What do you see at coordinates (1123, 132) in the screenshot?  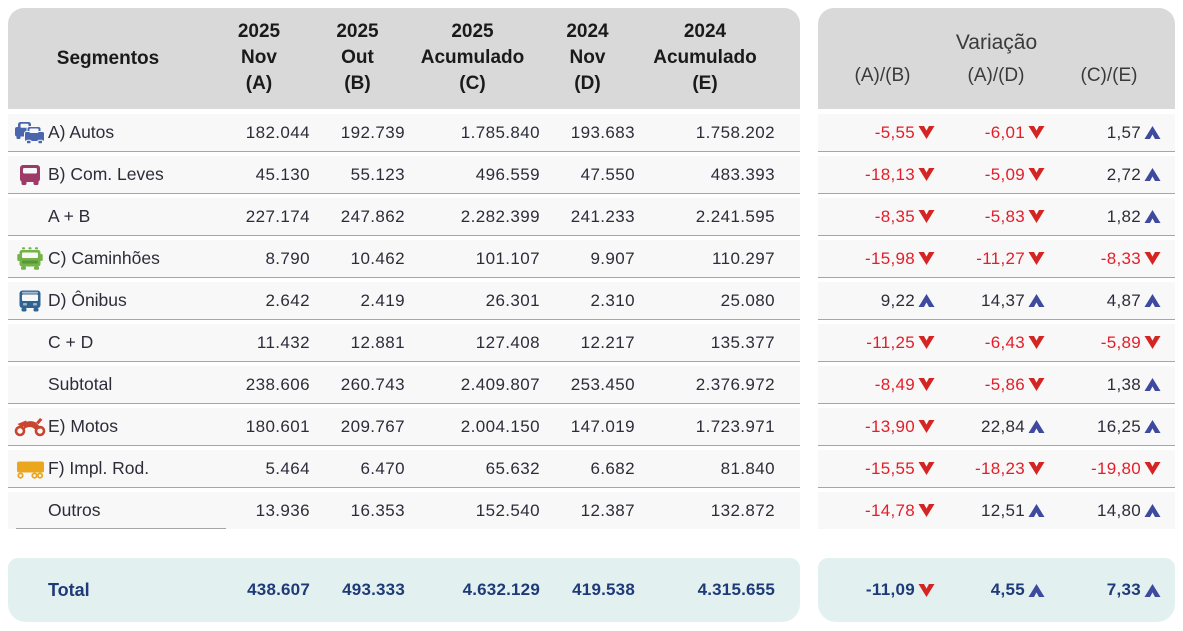 I see `variation-value: 1,57` at bounding box center [1123, 132].